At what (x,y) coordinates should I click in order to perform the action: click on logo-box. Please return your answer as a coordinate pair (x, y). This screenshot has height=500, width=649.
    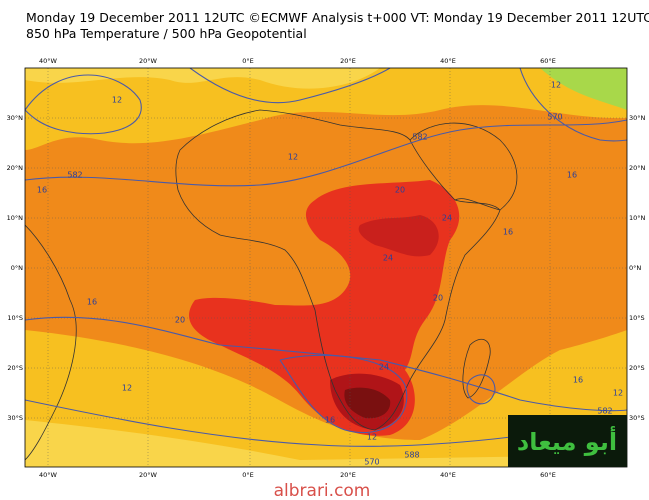
    Looking at the image, I should click on (567, 441).